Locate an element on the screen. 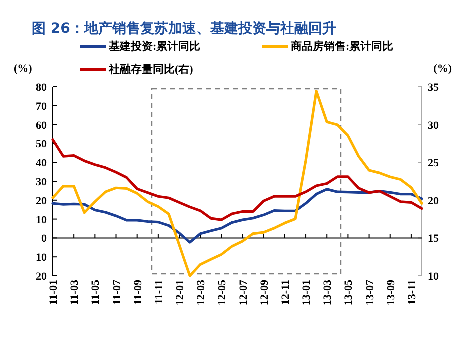 The height and width of the screenshot is (354, 456). x-tick-label: 12-11 is located at coordinates (286, 293).